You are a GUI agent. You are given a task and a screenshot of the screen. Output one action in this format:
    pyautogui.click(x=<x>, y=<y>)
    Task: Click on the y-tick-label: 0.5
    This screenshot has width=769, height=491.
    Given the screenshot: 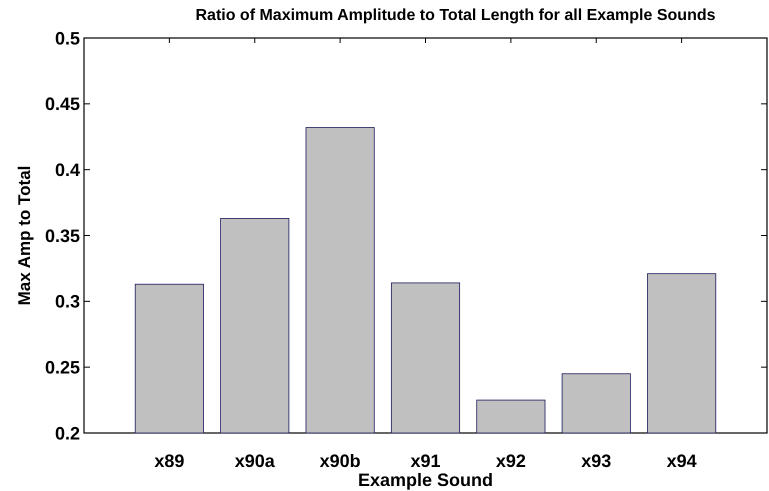 What is the action you would take?
    pyautogui.click(x=67, y=38)
    